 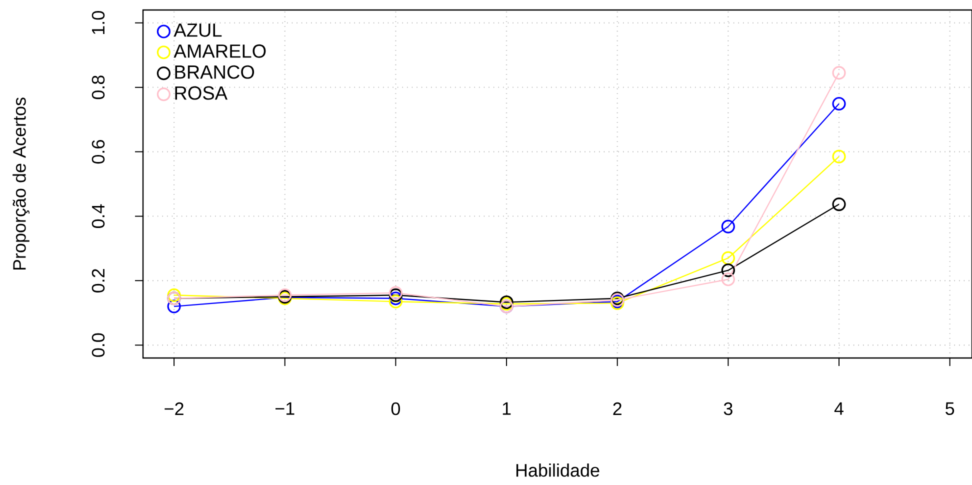 What do you see at coordinates (839, 408) in the screenshot?
I see `x-tick-label: 4` at bounding box center [839, 408].